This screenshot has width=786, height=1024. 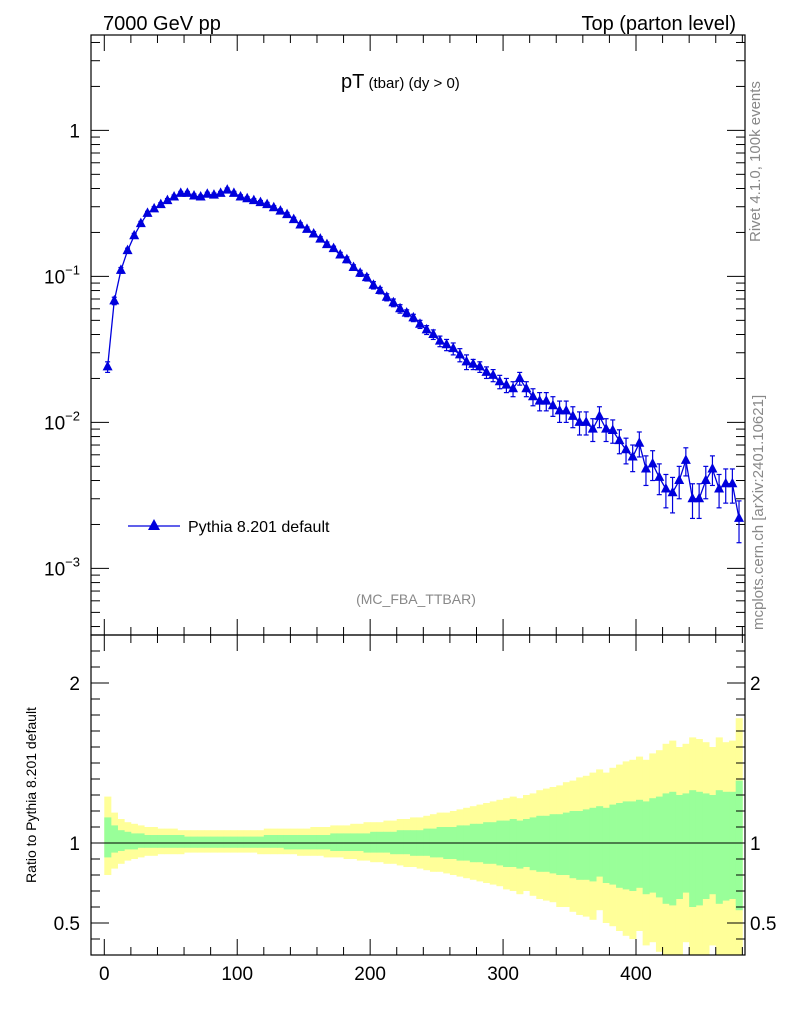 What do you see at coordinates (416, 599) in the screenshot?
I see `analysis-tag: (MC_FBA_TTBAR)` at bounding box center [416, 599].